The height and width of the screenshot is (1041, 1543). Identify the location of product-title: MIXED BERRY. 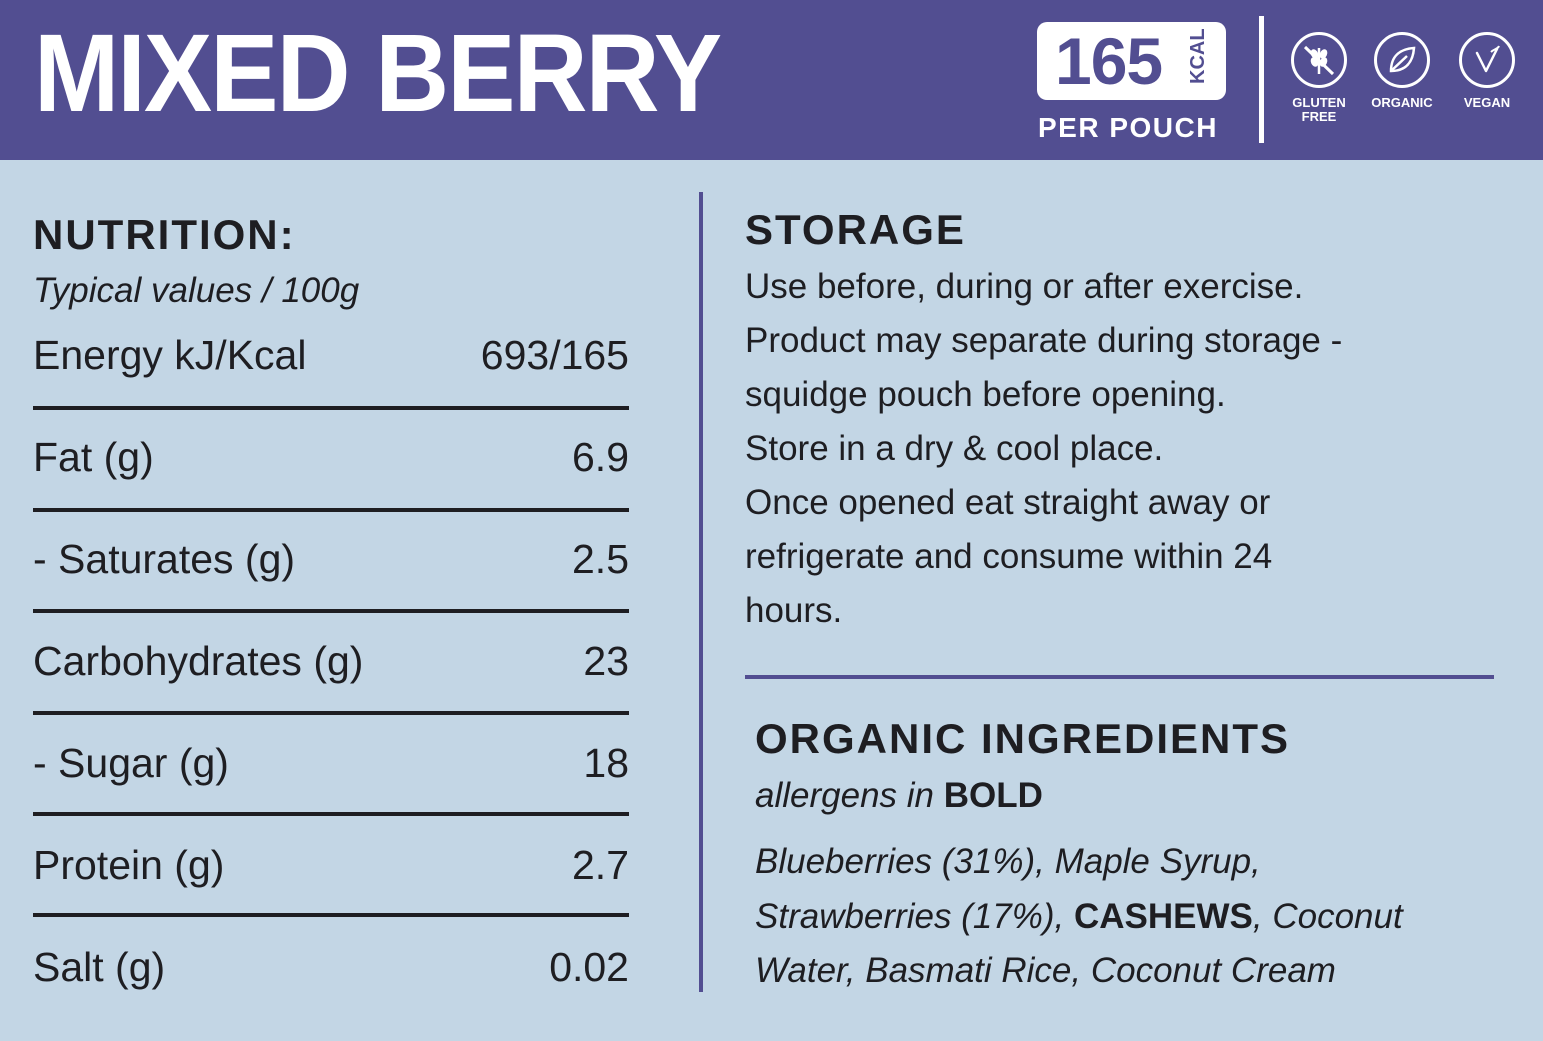
(378, 73).